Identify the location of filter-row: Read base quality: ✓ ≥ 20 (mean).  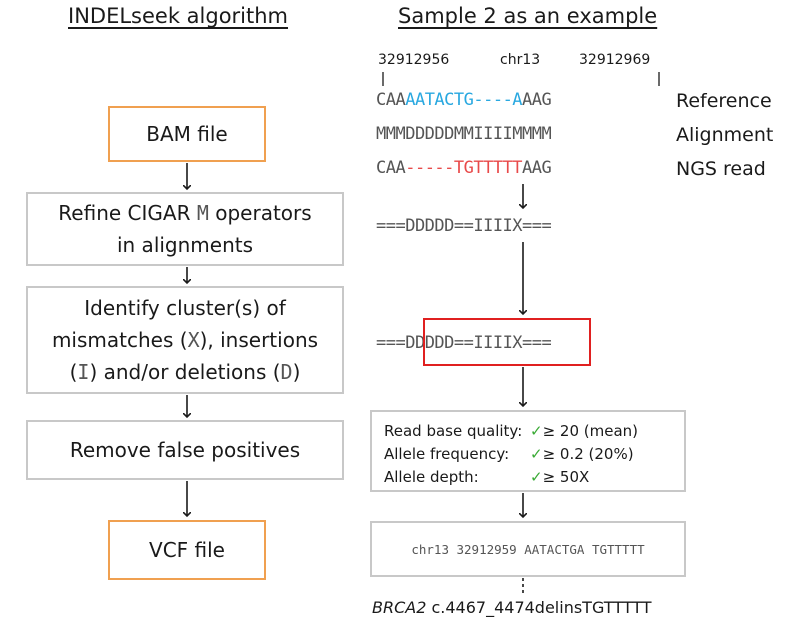
(528, 431).